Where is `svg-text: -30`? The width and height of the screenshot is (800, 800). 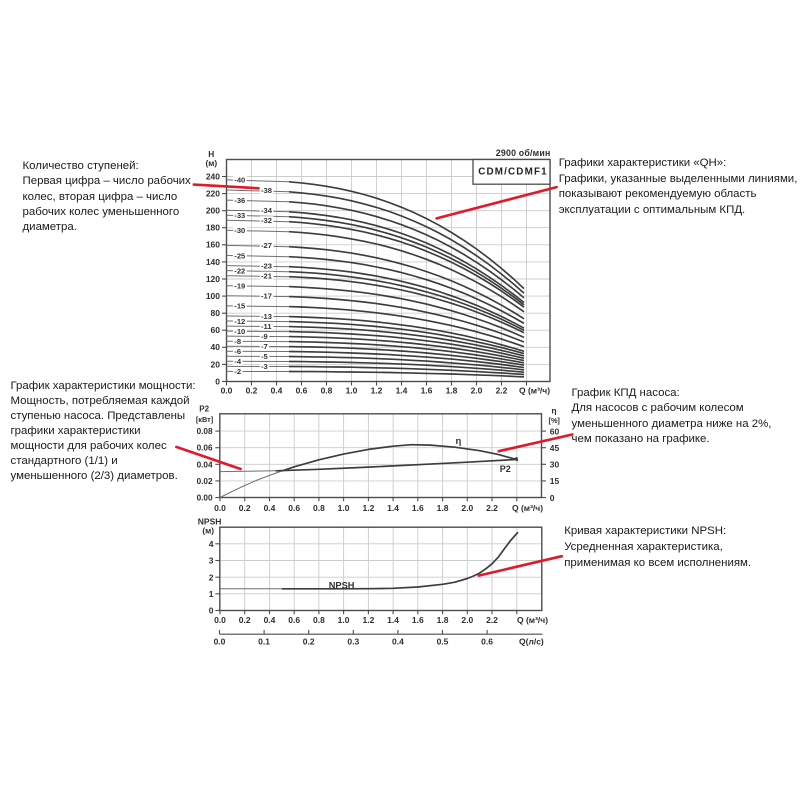 svg-text: -30 is located at coordinates (239, 230).